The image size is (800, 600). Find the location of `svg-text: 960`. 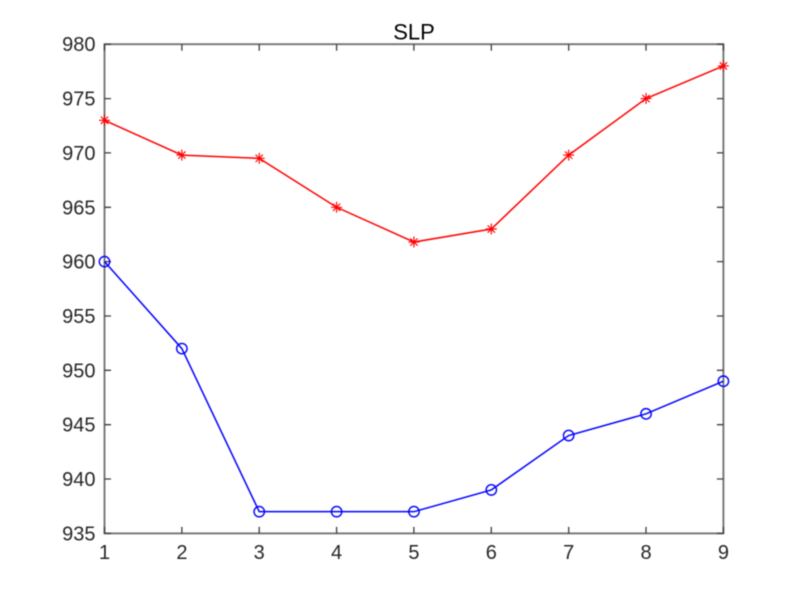

svg-text: 960 is located at coordinates (78, 263).